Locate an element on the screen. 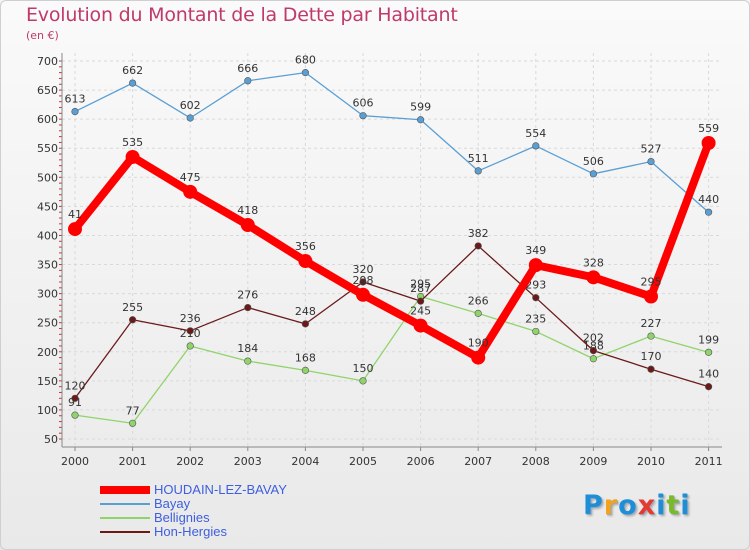 The height and width of the screenshot is (550, 750). data-label-hon-hergies: 255 is located at coordinates (132, 307).